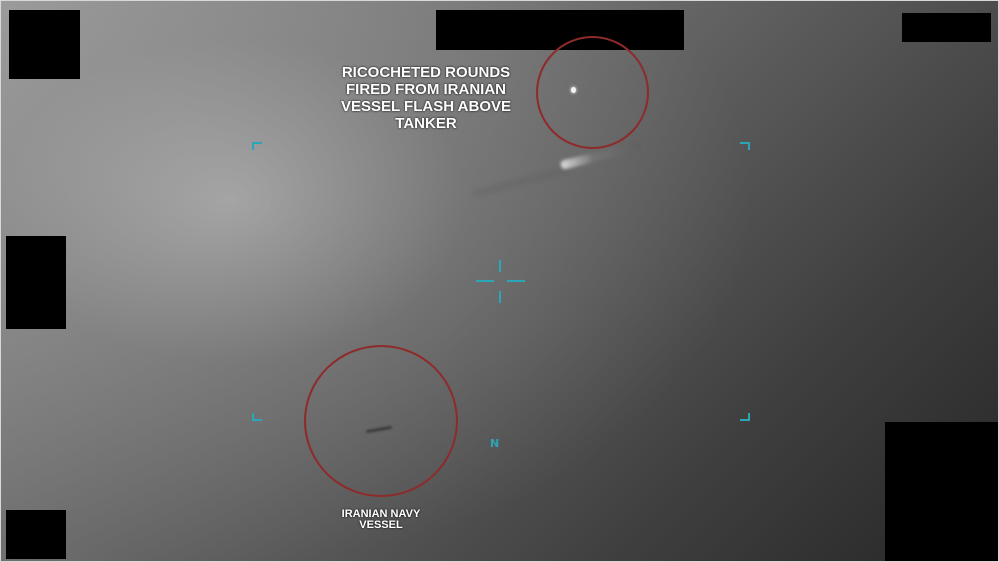 This screenshot has width=999, height=562. What do you see at coordinates (381, 421) in the screenshot?
I see `vessel-highlight-ring` at bounding box center [381, 421].